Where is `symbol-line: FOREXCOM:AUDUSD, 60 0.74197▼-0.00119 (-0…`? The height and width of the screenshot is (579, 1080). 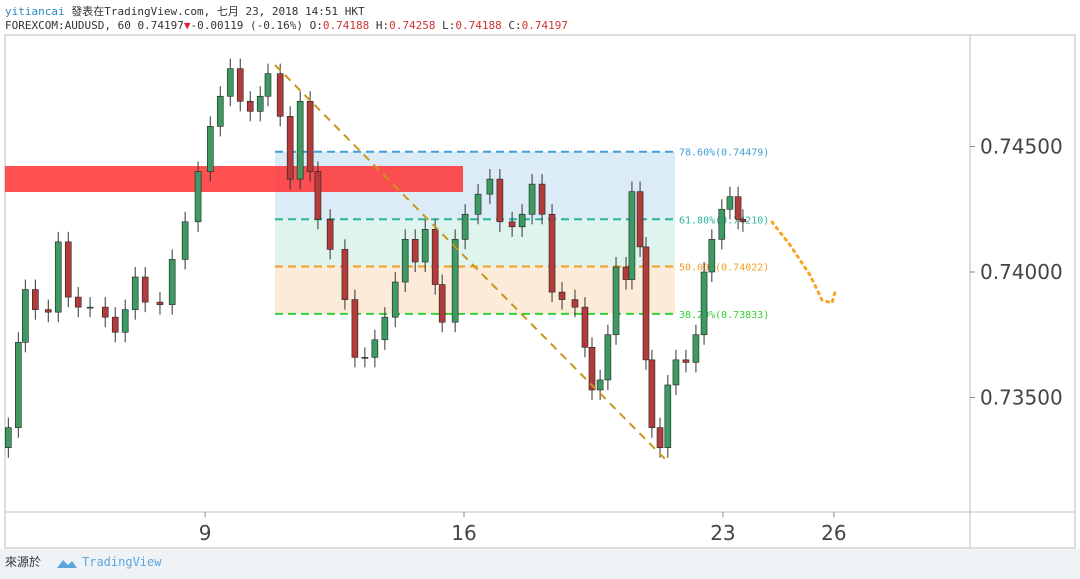 symbol-line: FOREXCOM:AUDUSD, 60 0.74197▼-0.00119 (-0… is located at coordinates (286, 25).